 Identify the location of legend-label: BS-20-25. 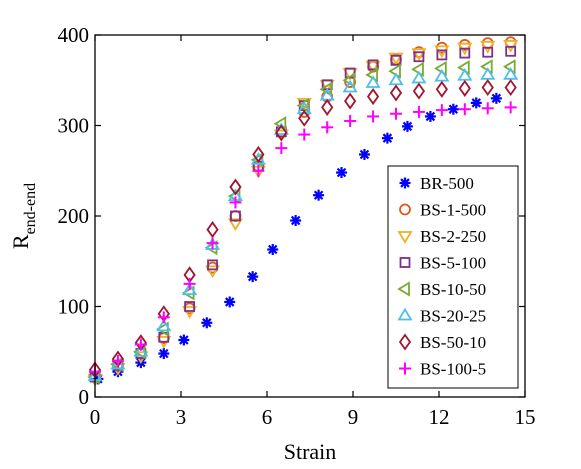
(453, 316).